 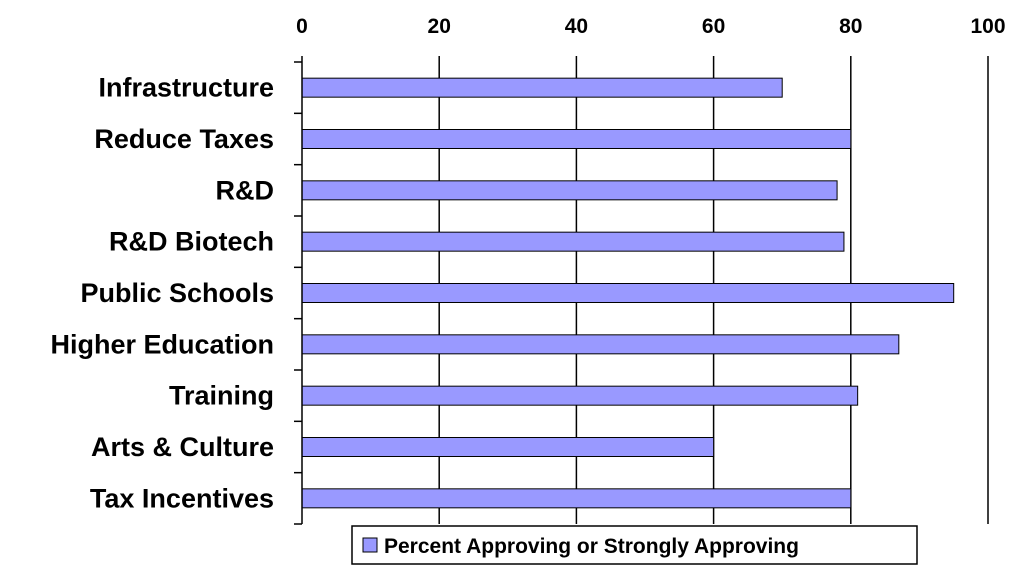 What do you see at coordinates (245, 190) in the screenshot?
I see `category-label: R&D` at bounding box center [245, 190].